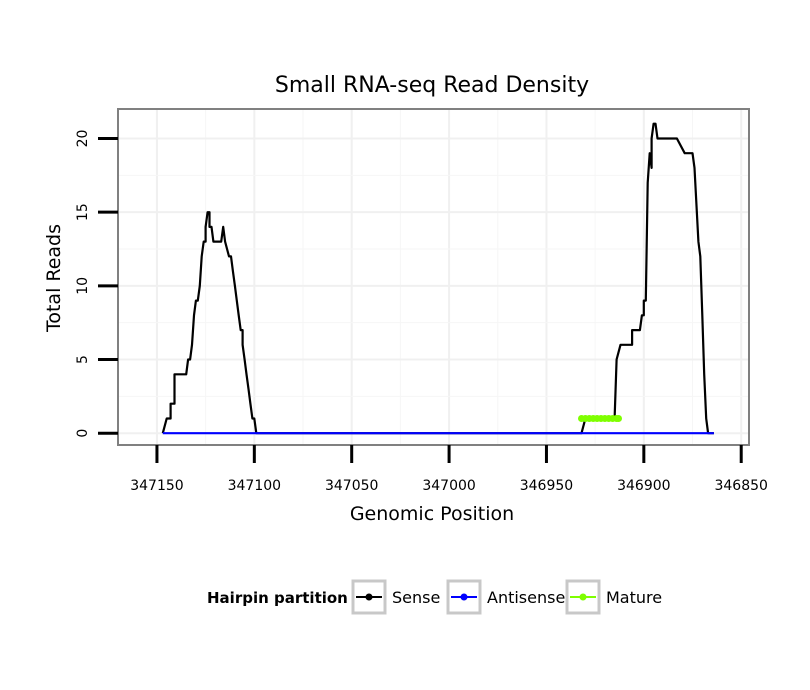 This screenshot has height=690, width=810. Describe the element at coordinates (634, 597) in the screenshot. I see `legend-label-mature: Mature` at that location.